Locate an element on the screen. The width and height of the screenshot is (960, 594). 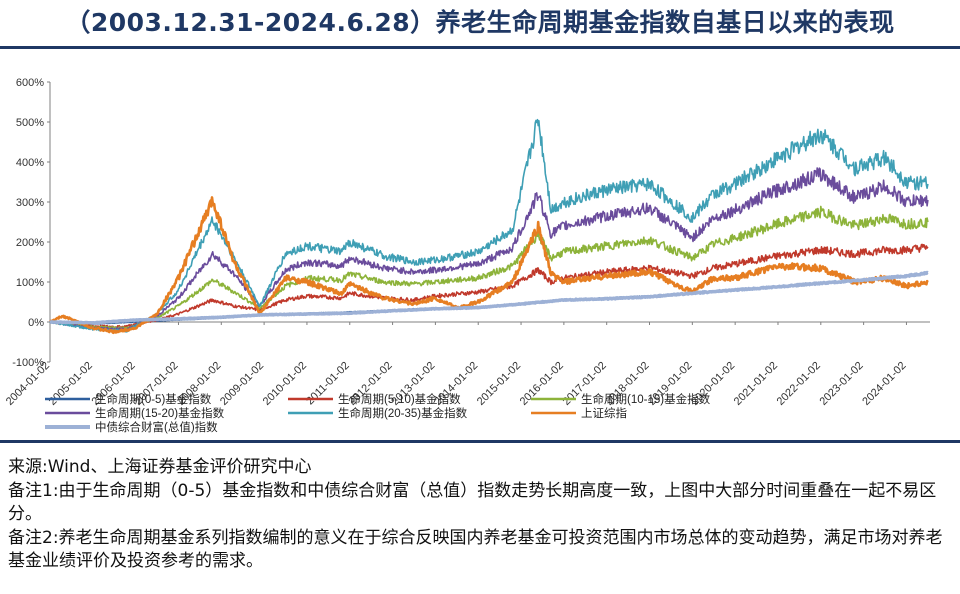
legend-label: 中债综合财富(总值)指数 is located at coordinates (156, 427).